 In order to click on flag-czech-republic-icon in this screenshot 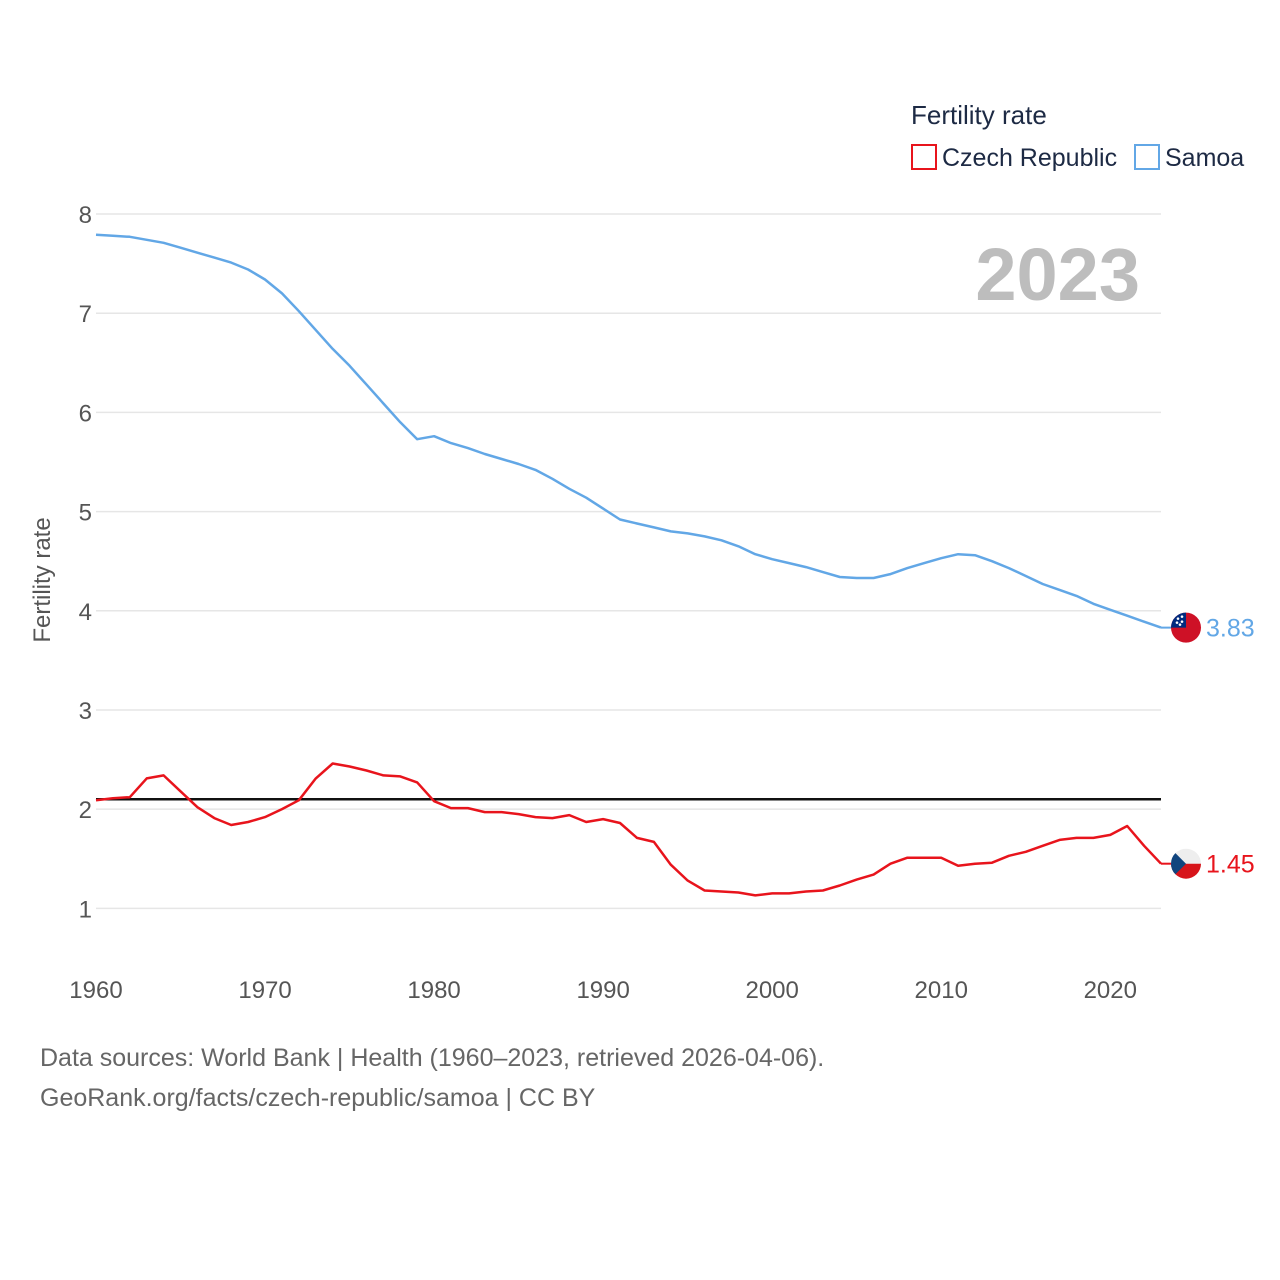, I will do `click(1186, 863)`.